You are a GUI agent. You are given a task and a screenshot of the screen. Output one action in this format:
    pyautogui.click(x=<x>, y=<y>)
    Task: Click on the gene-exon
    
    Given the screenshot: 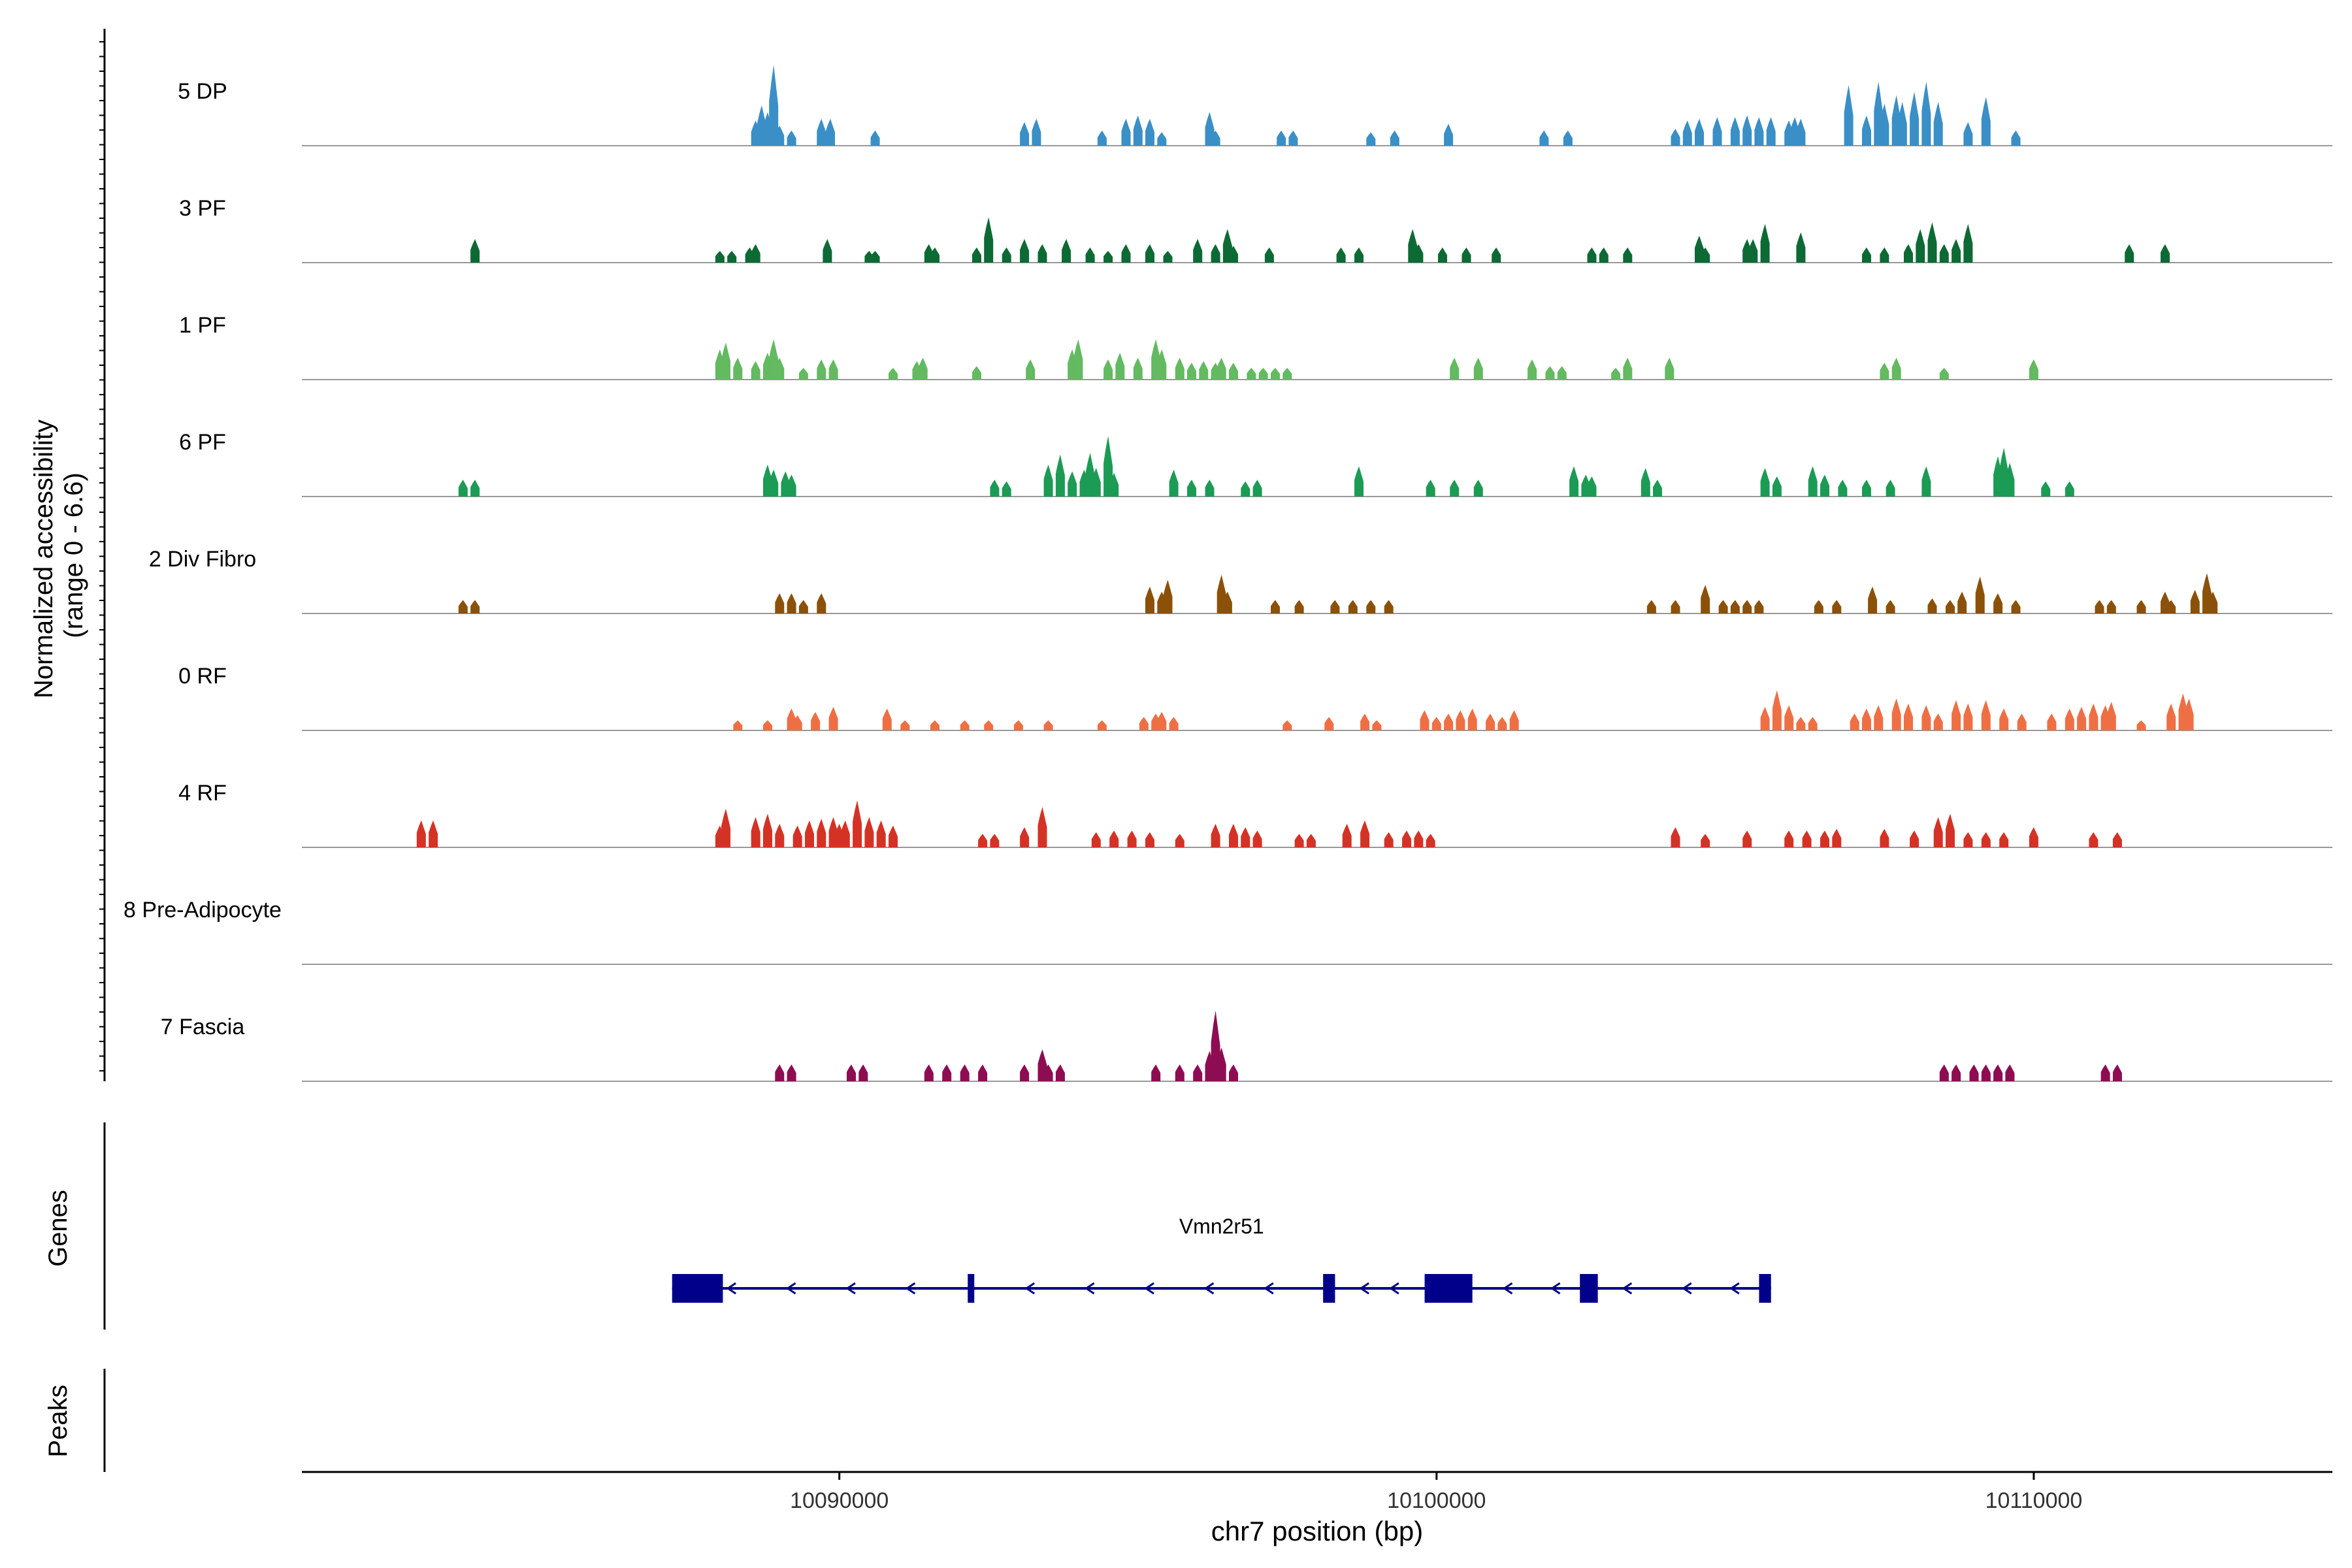 What is the action you would take?
    pyautogui.click(x=1589, y=1288)
    